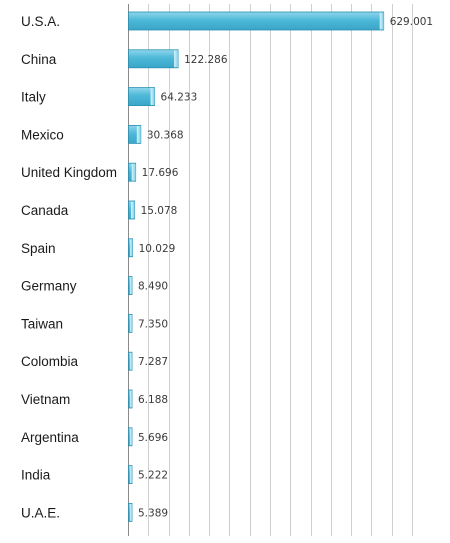 The image size is (450, 543). What do you see at coordinates (153, 476) in the screenshot?
I see `value-label: 5.222` at bounding box center [153, 476].